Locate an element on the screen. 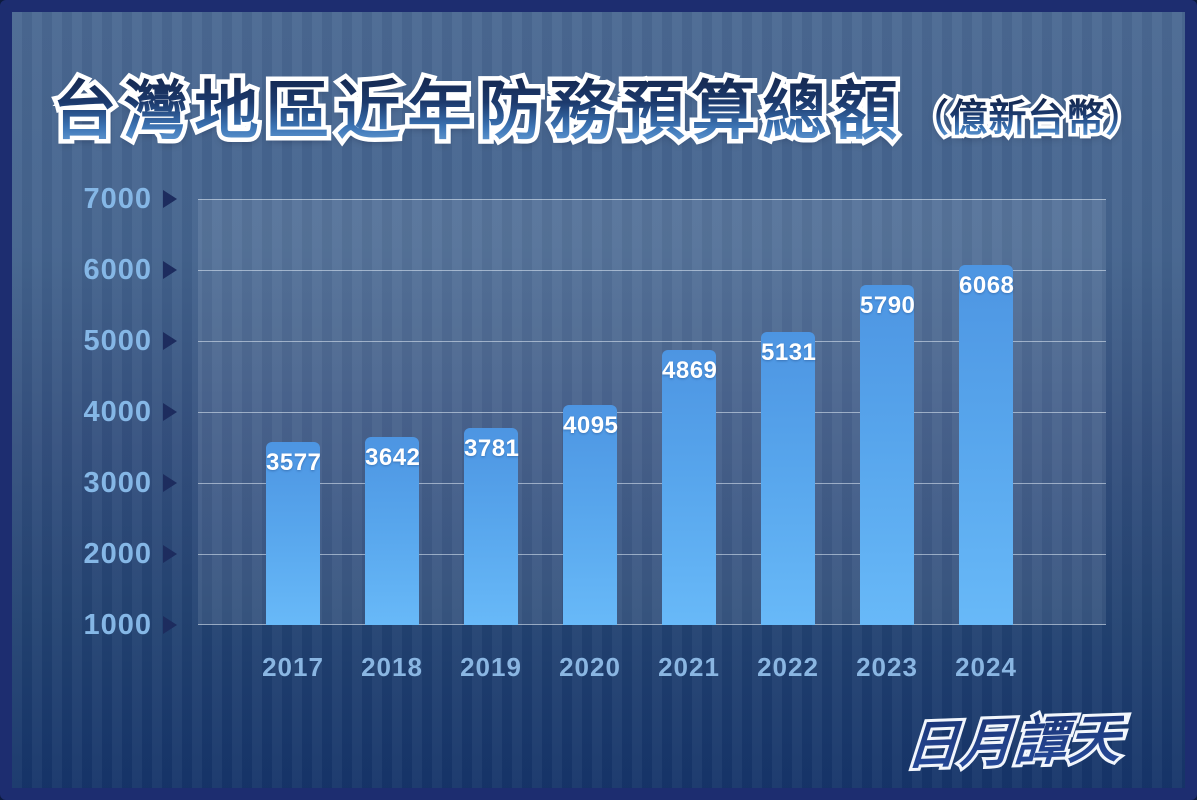 The image size is (1197, 800). y-tick-label: 6000 is located at coordinates (117, 270).